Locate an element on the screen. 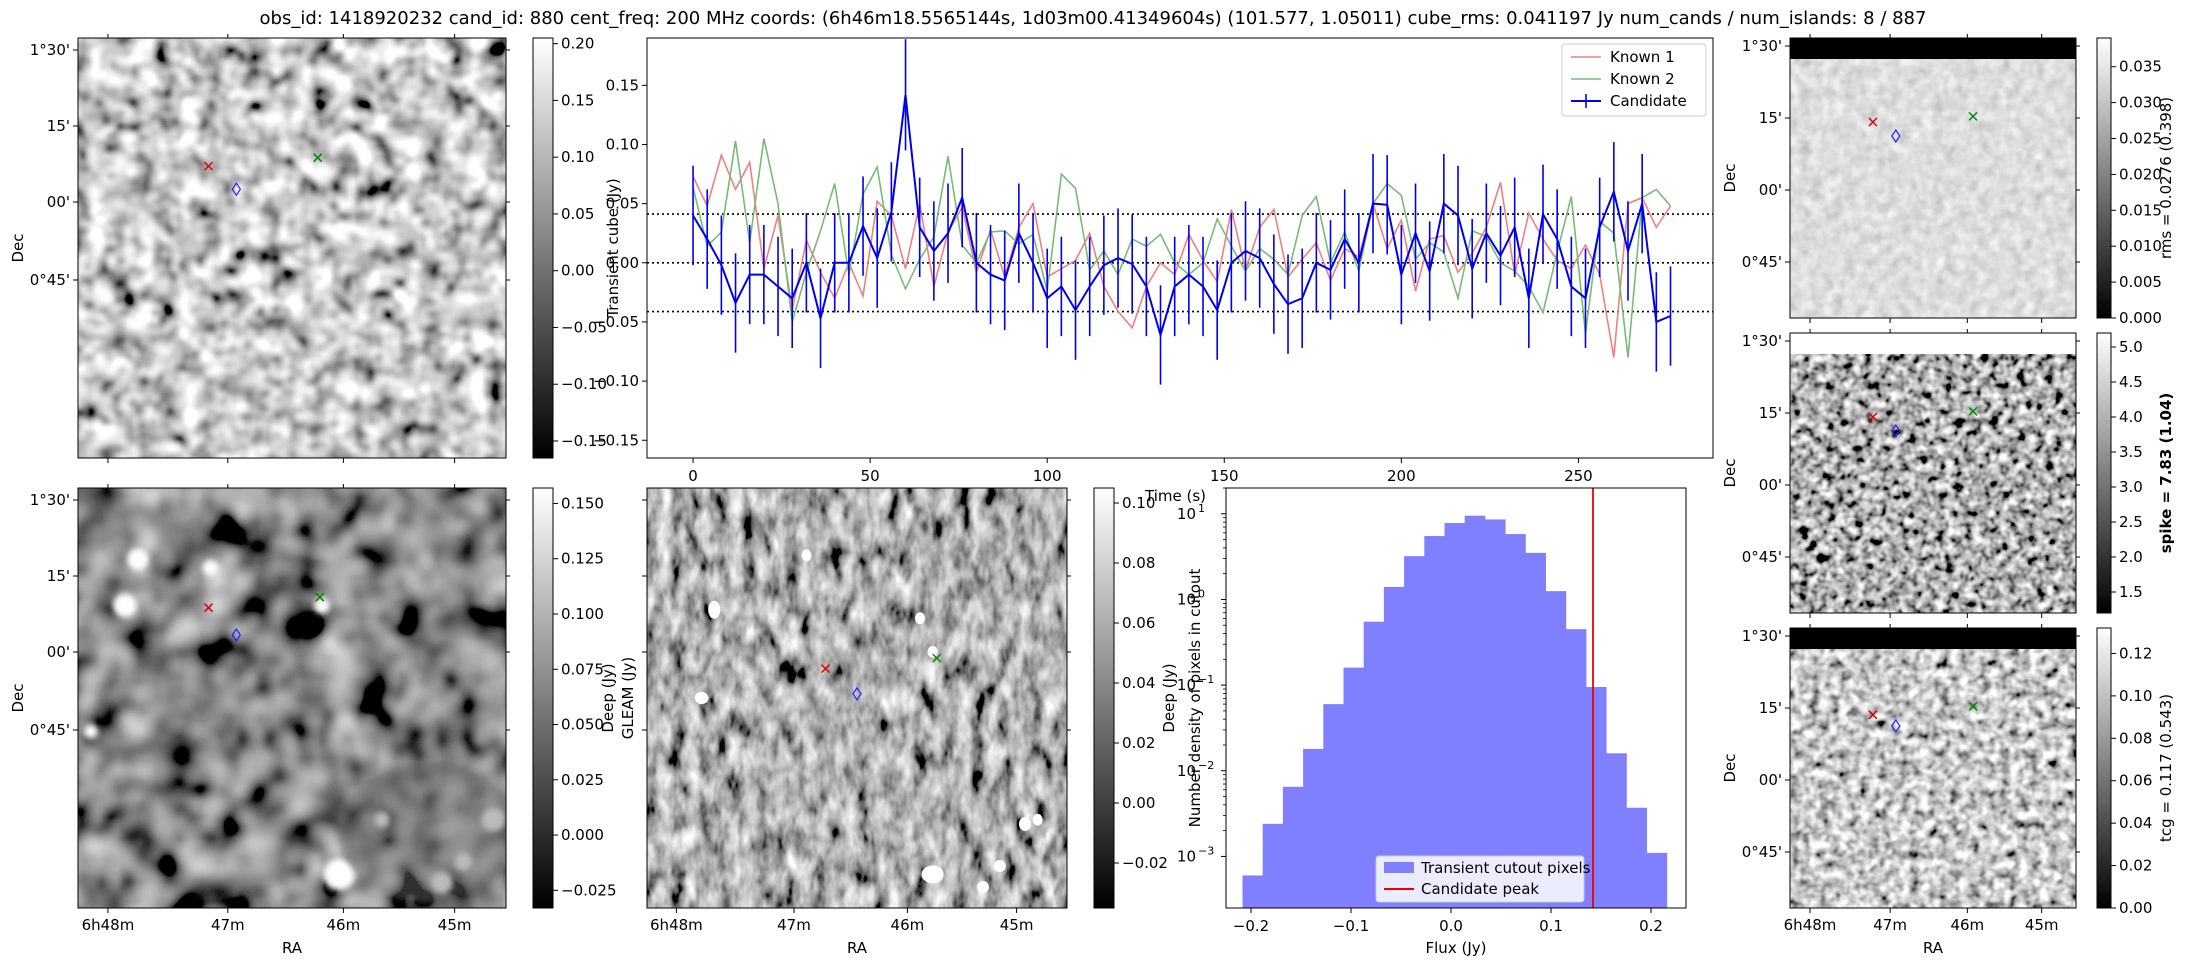 This screenshot has width=2186, height=960. spike-dec-tick: 1°30' is located at coordinates (1762, 341).